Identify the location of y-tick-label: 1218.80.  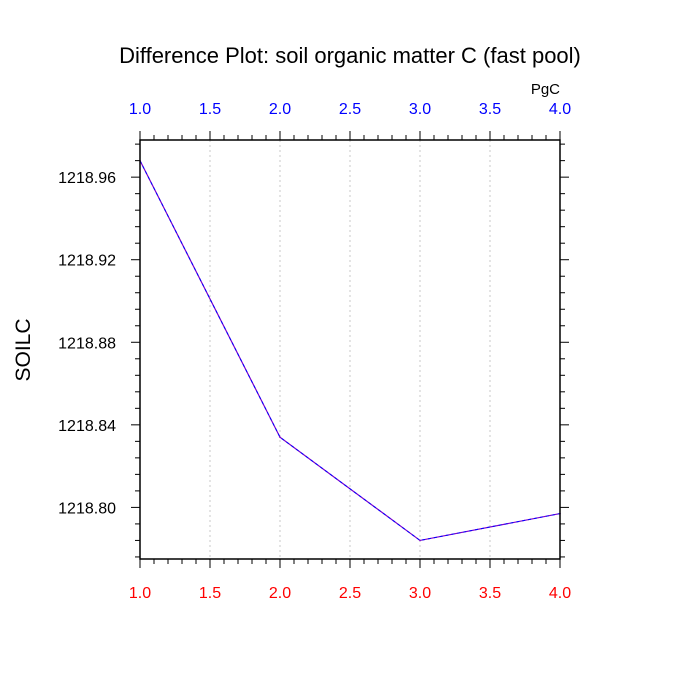
(87, 508).